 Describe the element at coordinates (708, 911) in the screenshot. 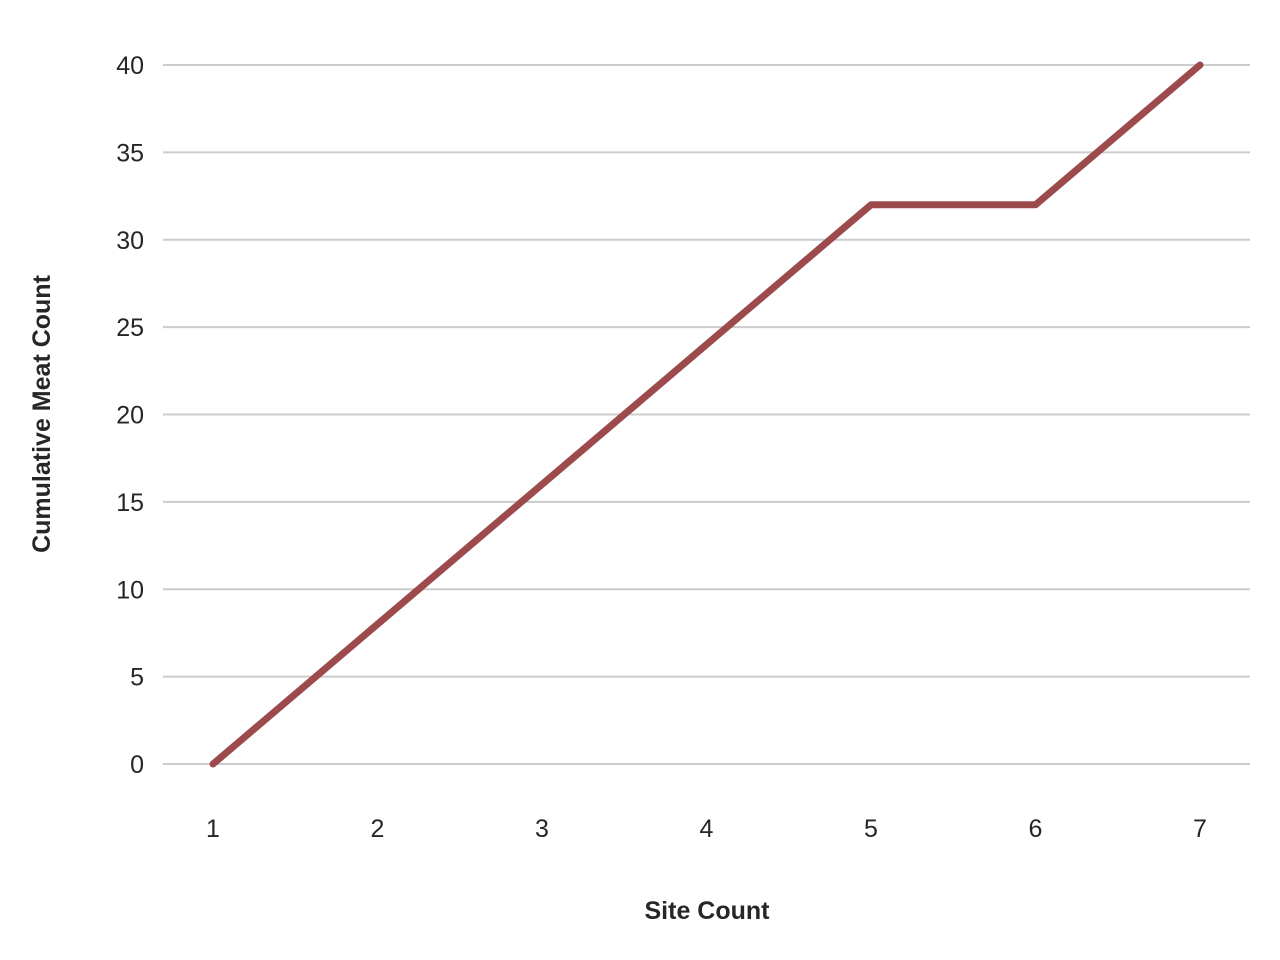

I see `x-axis-title: Site Count` at that location.